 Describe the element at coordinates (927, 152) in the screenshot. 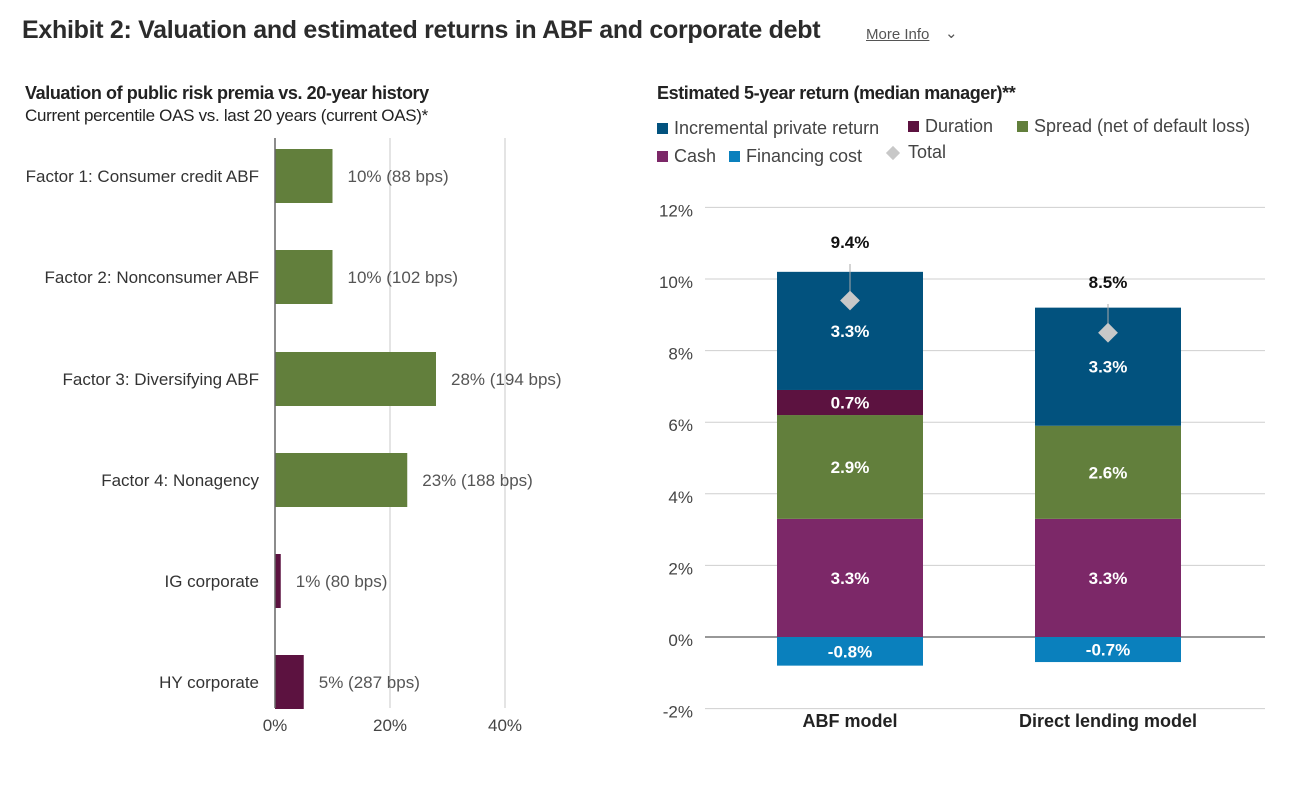

I see `legend-label: Total` at that location.